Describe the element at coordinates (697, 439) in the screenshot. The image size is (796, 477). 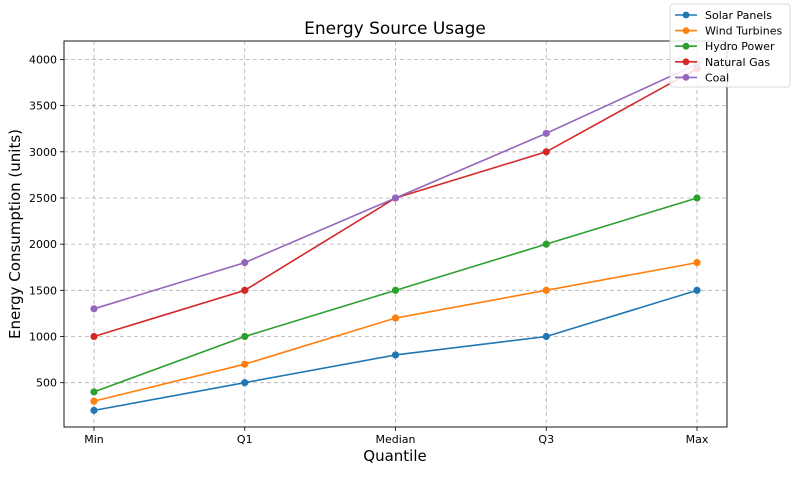
I see `x-tick-label: Max` at that location.